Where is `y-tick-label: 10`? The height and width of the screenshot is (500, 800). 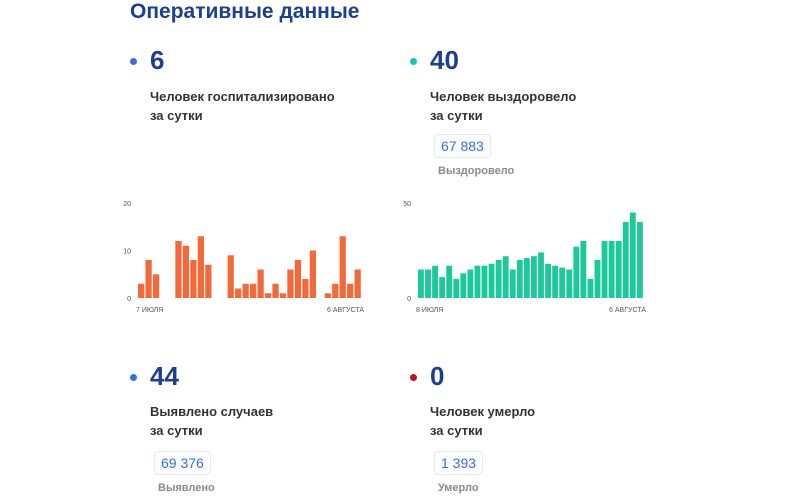
y-tick-label: 10 is located at coordinates (127, 252).